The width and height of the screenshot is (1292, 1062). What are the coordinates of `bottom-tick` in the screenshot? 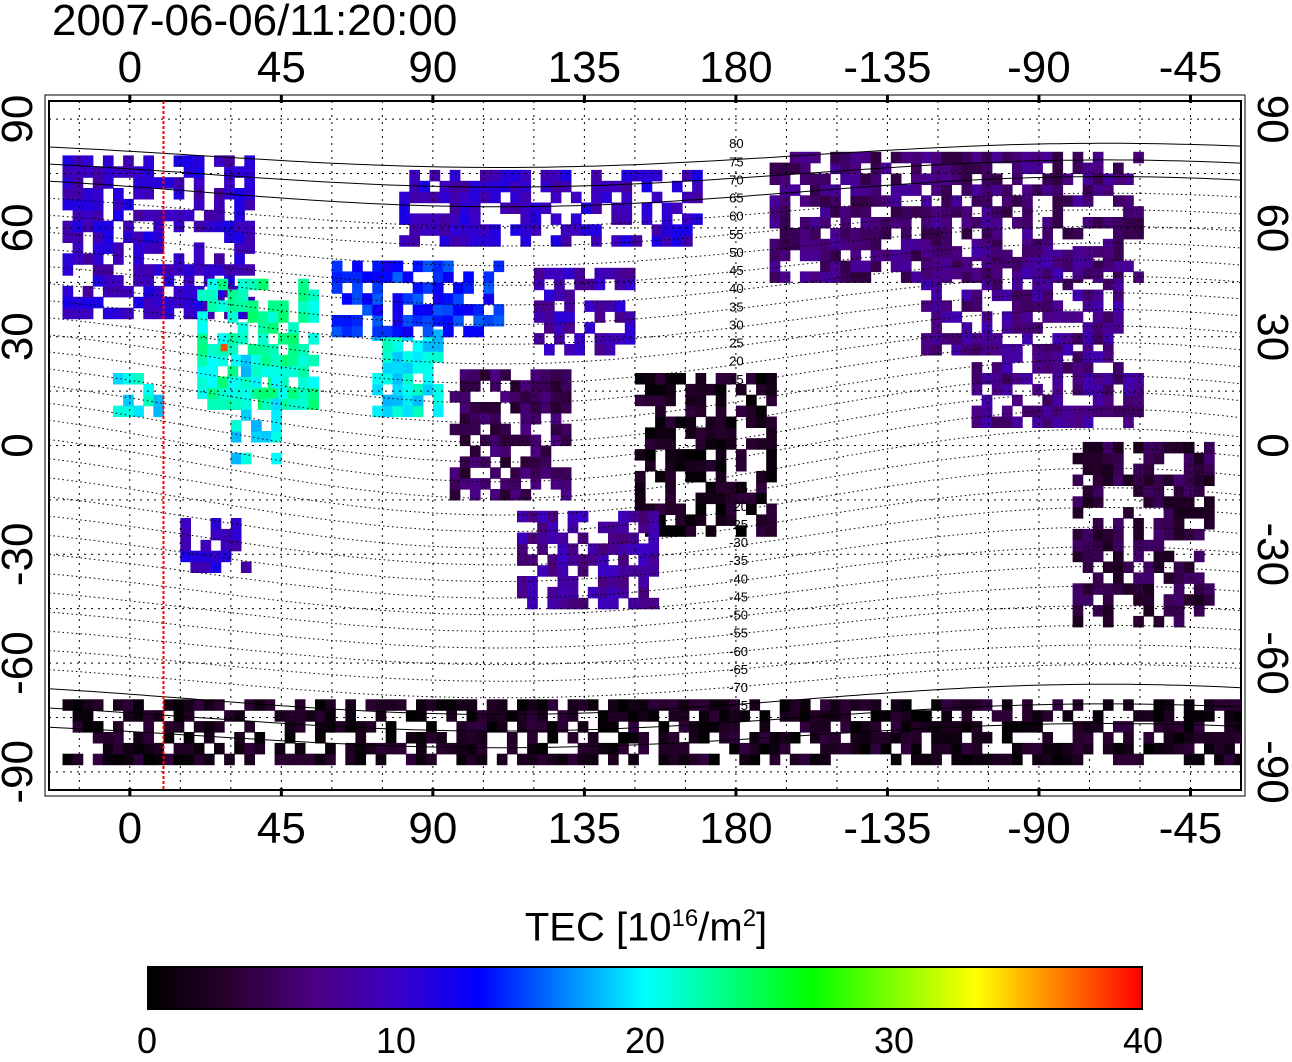 It's located at (130, 792).